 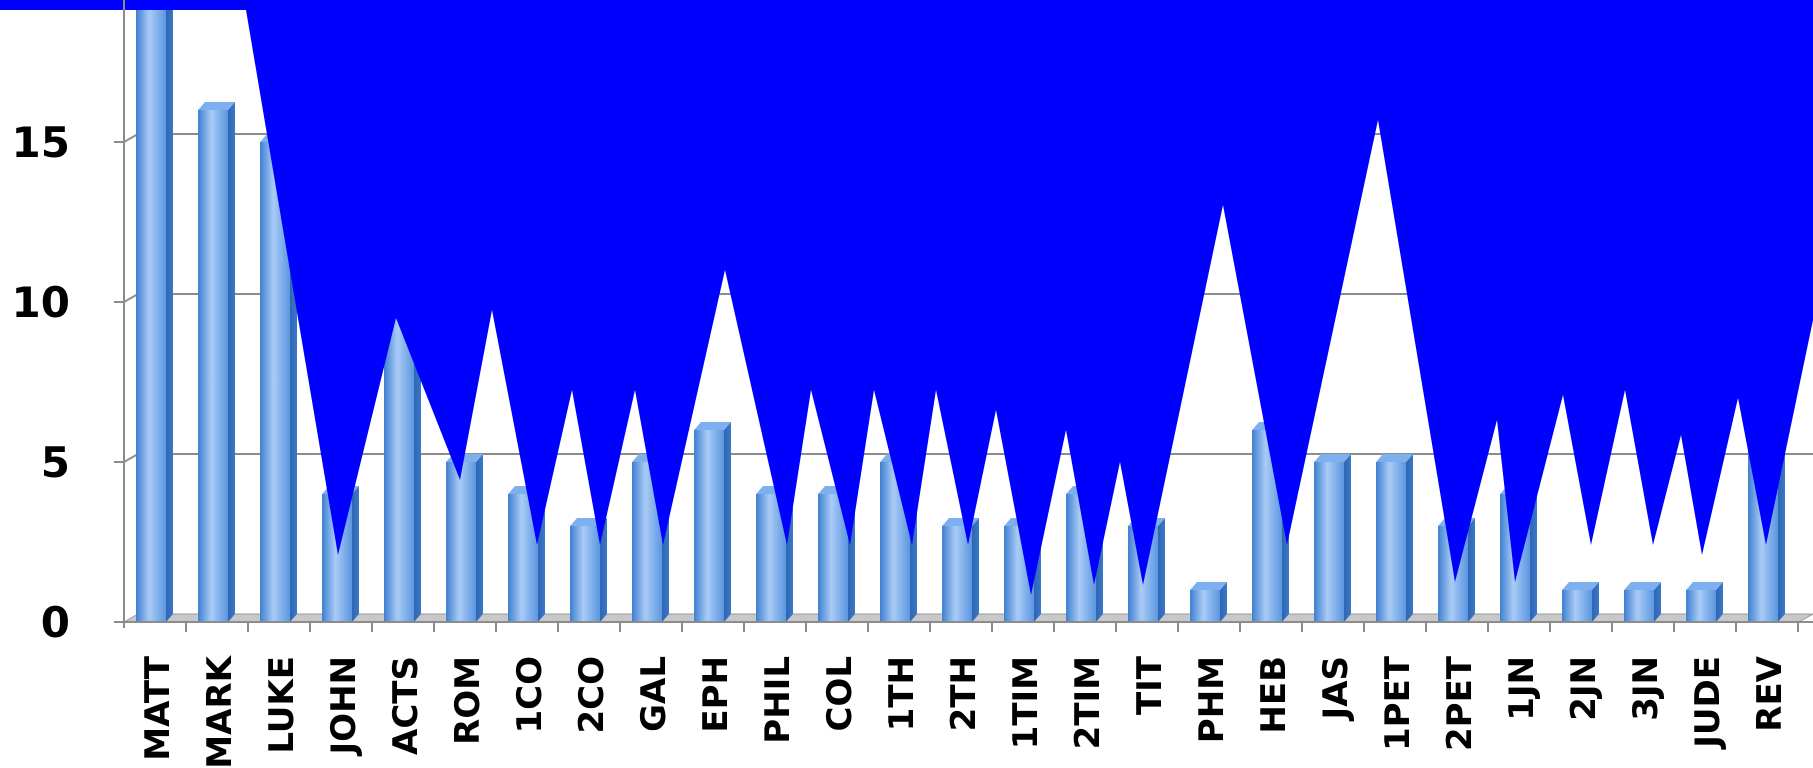 What do you see at coordinates (1208, 602) in the screenshot?
I see `bar-phm` at bounding box center [1208, 602].